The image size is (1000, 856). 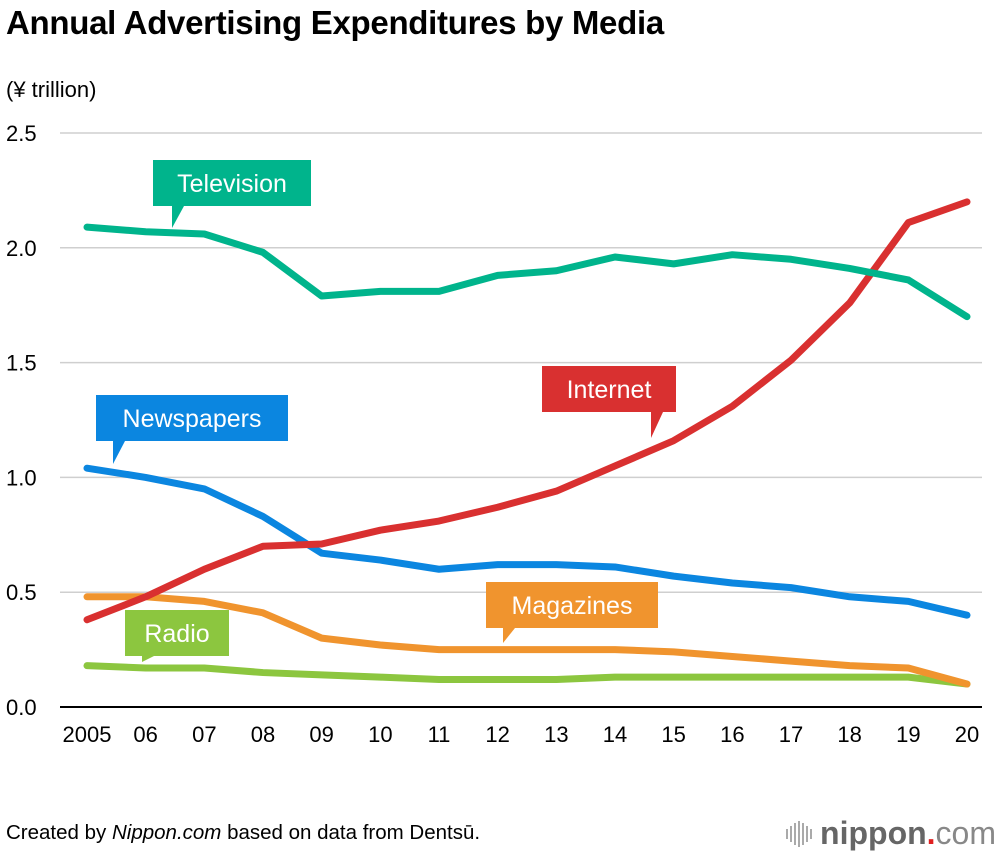 I want to click on y-tick-label: 2.0, so click(x=21, y=248).